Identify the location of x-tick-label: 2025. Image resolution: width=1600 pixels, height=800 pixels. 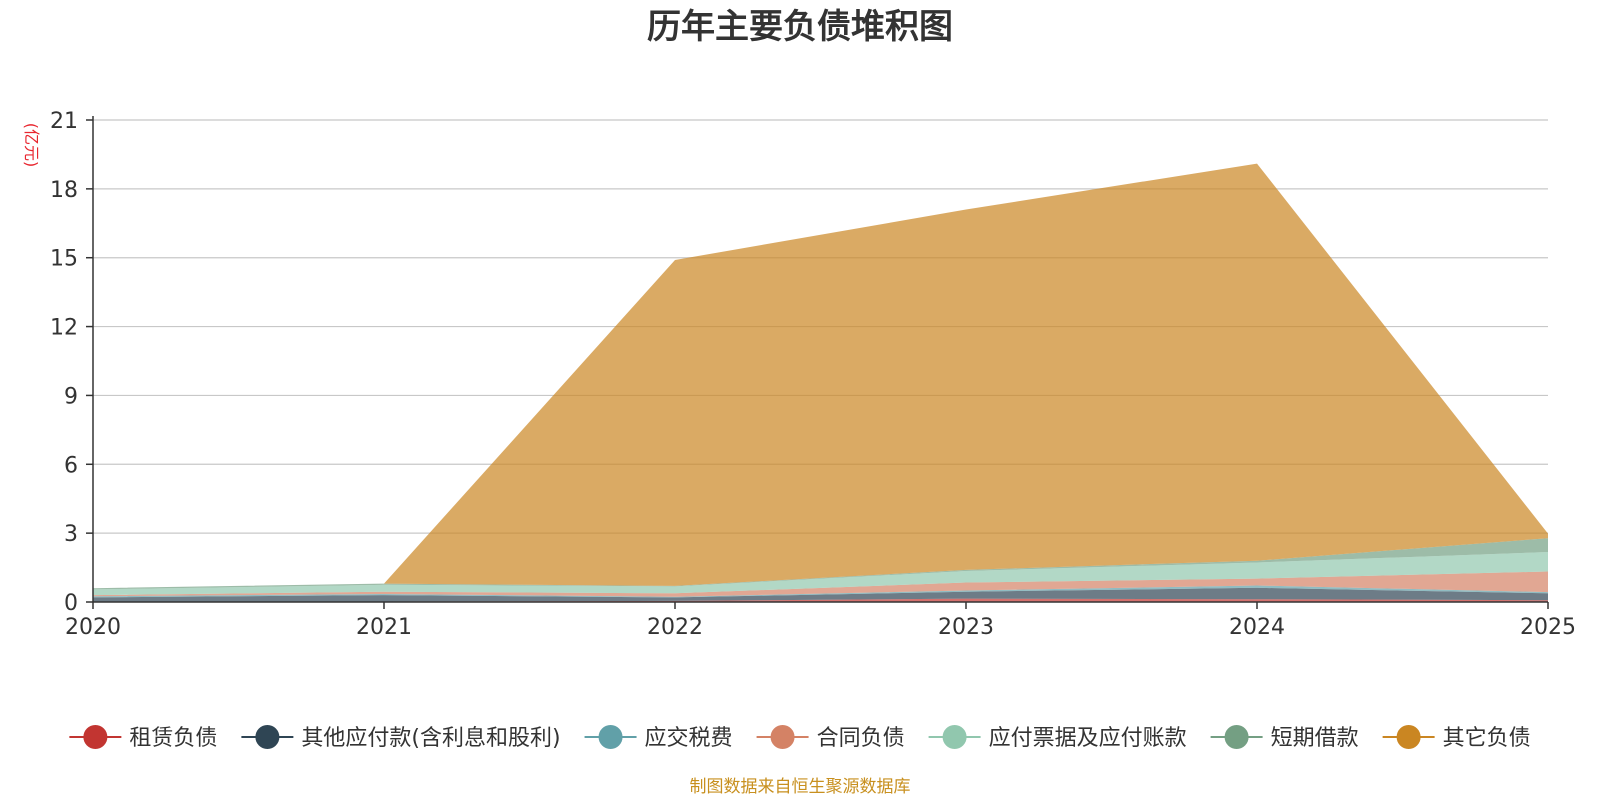
(1548, 627).